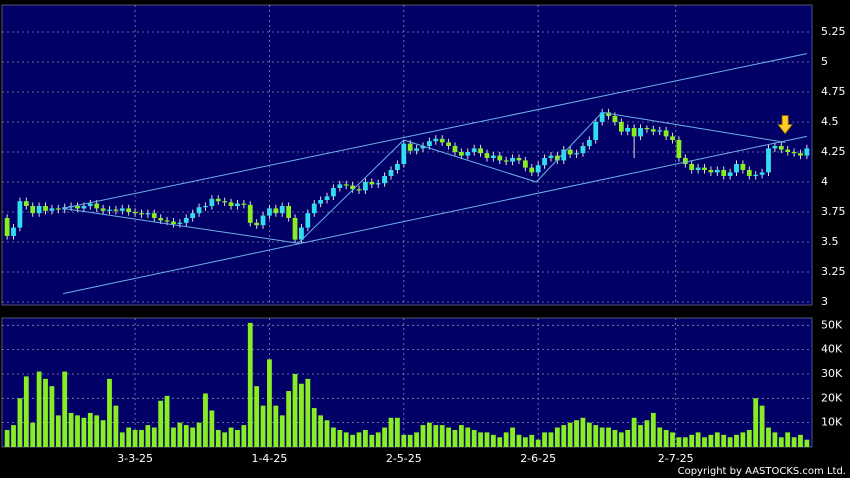  What do you see at coordinates (762, 471) in the screenshot?
I see `copyright: Copyright by AASTOCKS.com Ltd.` at bounding box center [762, 471].